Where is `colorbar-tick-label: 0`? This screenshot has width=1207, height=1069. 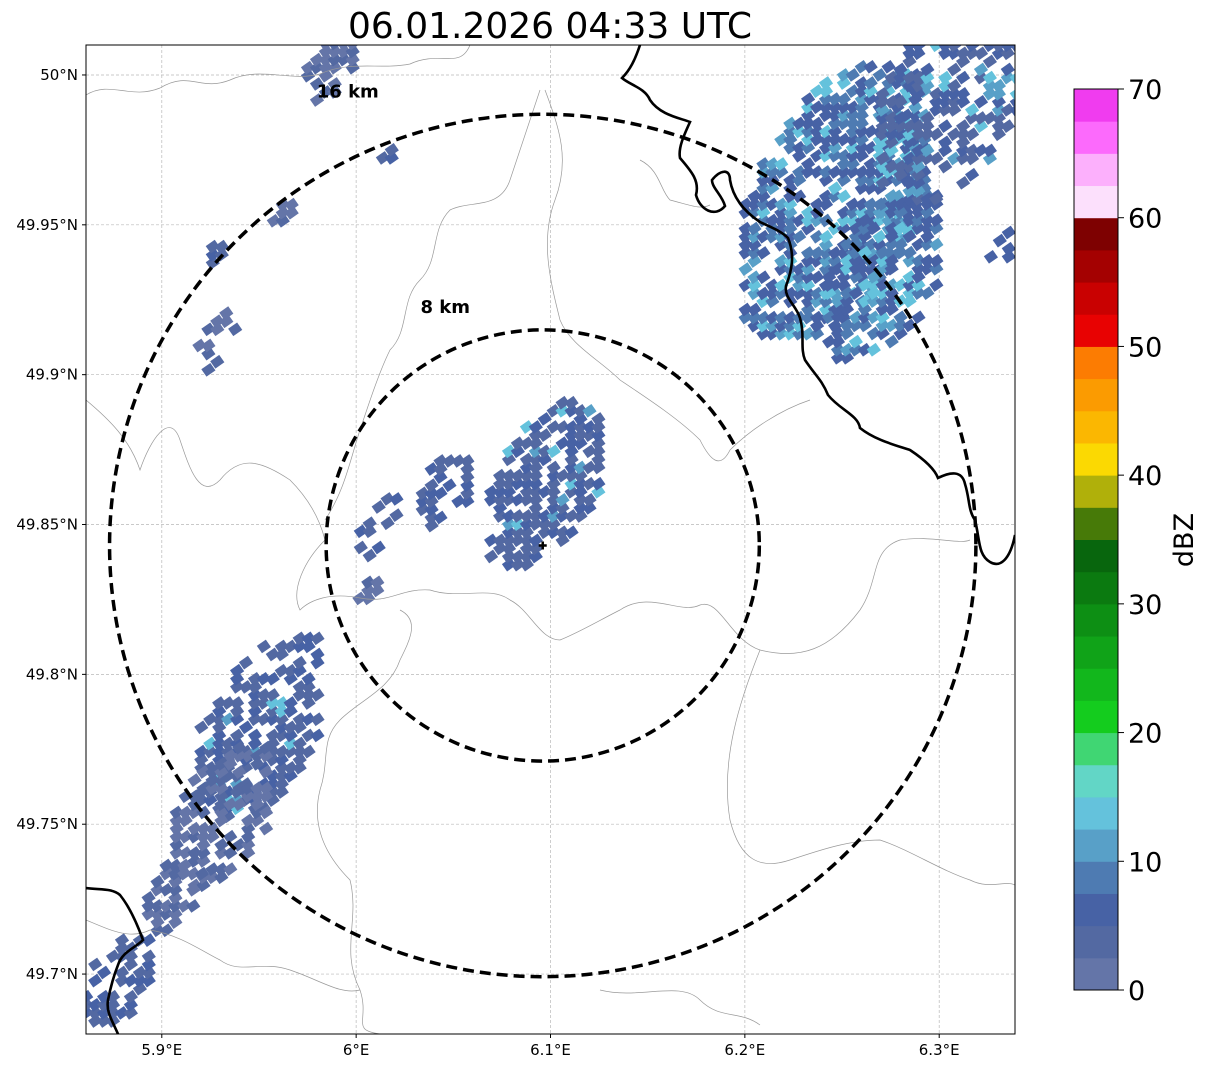 colorbar-tick-label: 0 is located at coordinates (1136, 991).